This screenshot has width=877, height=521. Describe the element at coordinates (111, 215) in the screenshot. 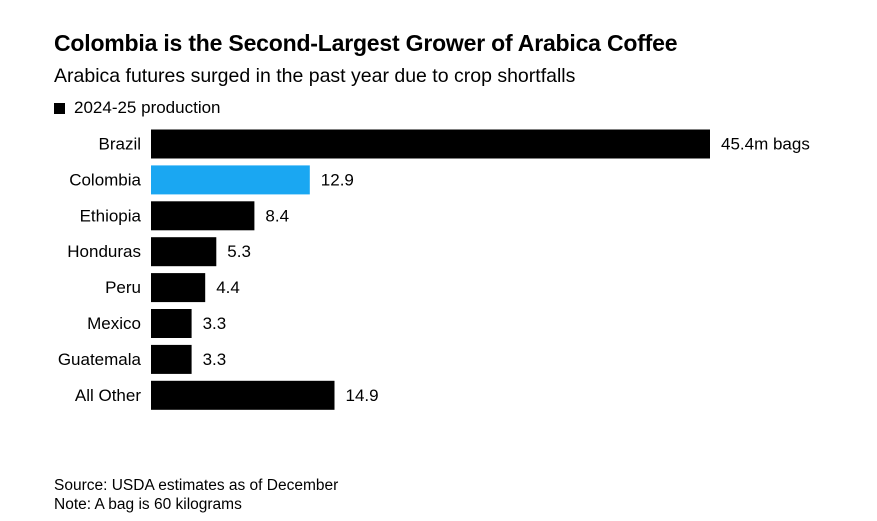

I see `category-label-ethiopia: Ethiopia` at that location.